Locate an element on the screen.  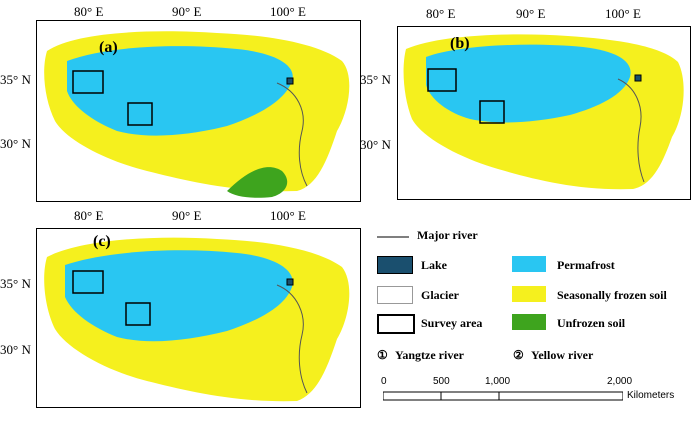
river-a is located at coordinates (292, 134).